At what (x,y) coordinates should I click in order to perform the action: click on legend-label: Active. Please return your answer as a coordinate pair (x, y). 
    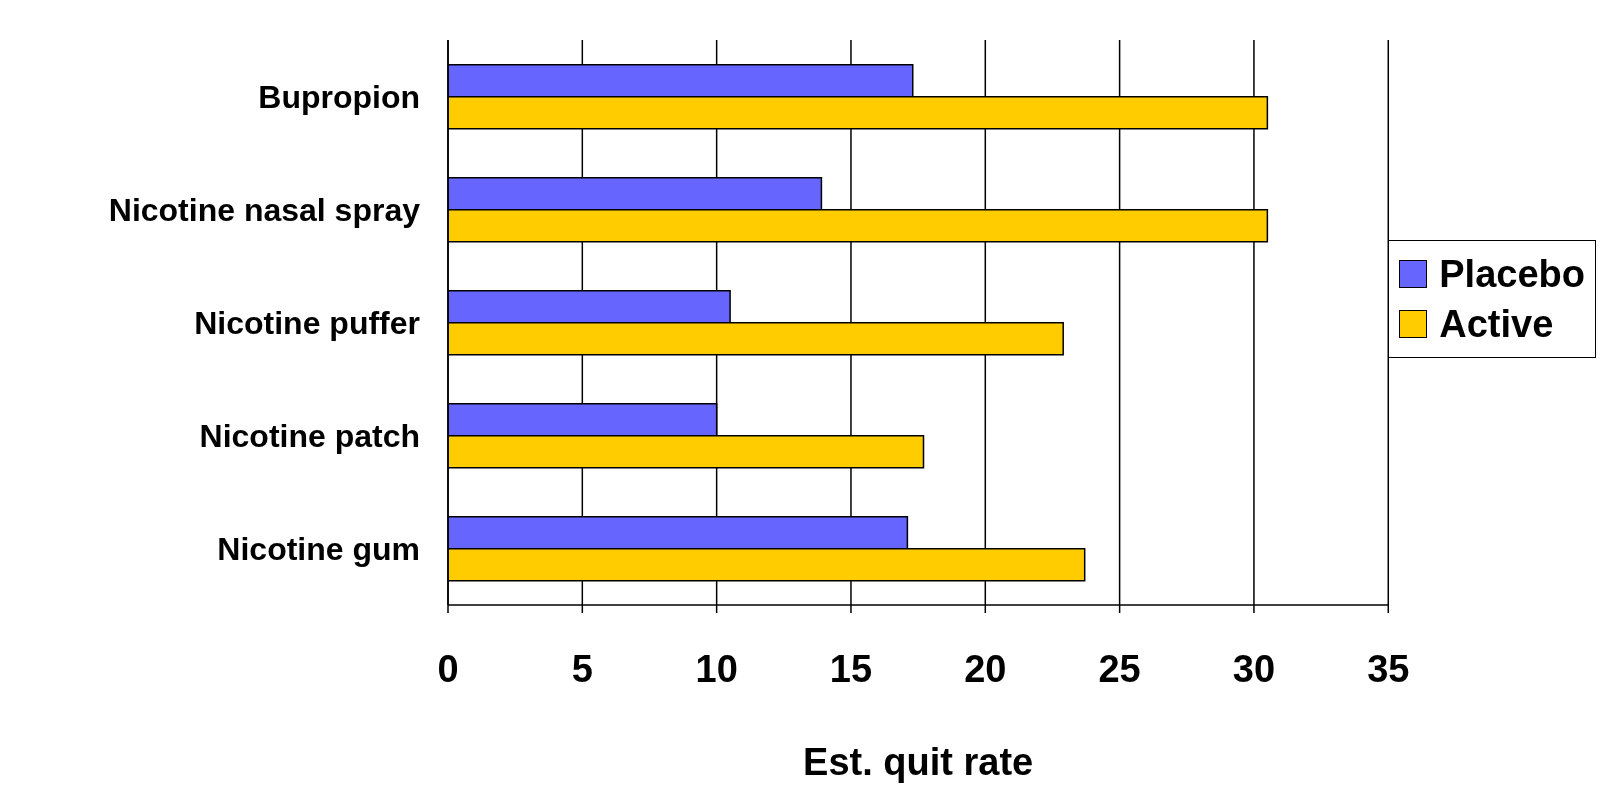
    Looking at the image, I should click on (1496, 324).